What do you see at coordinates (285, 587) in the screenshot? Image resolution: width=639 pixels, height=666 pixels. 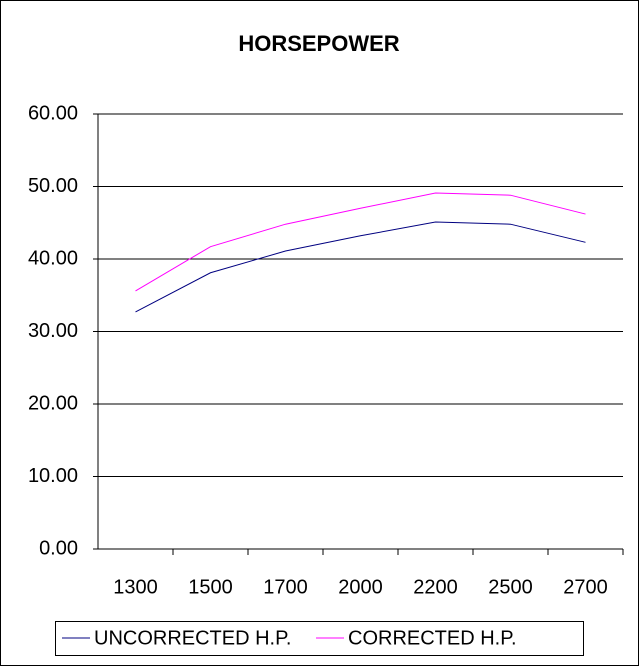 I see `x-tick-label: 1700` at bounding box center [285, 587].